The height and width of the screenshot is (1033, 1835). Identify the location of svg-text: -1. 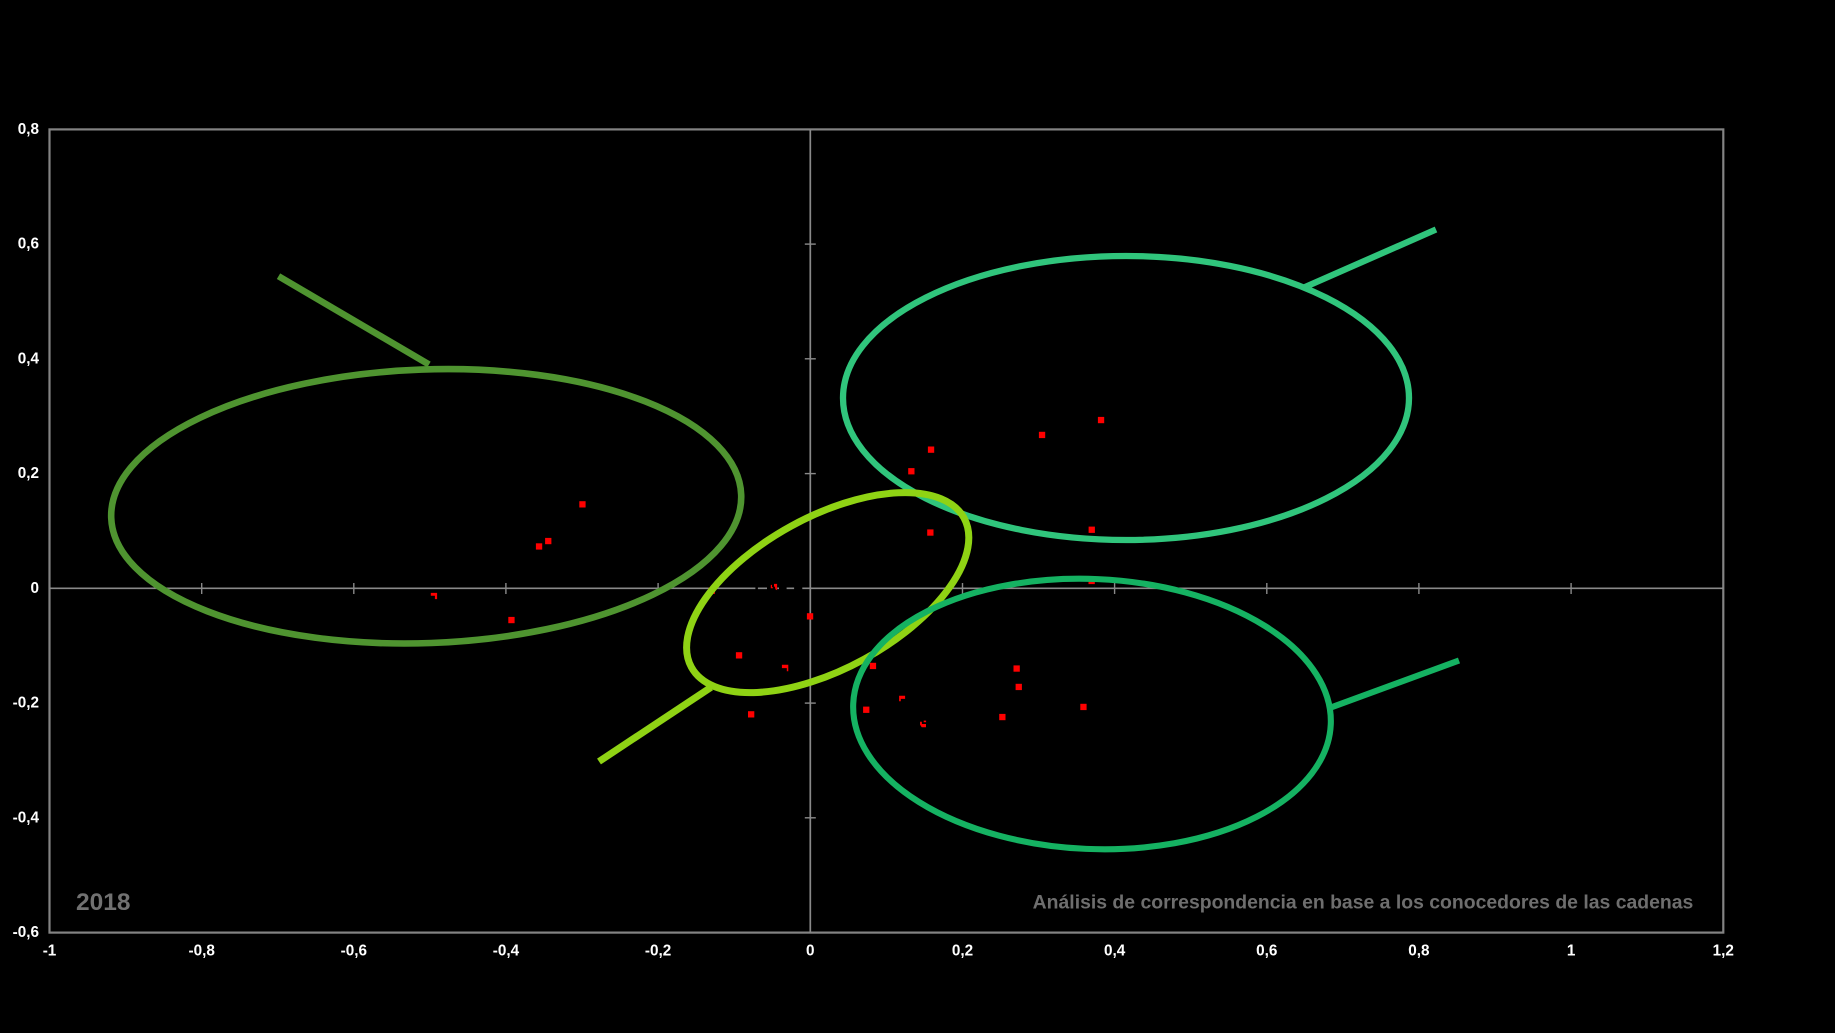
(50, 950).